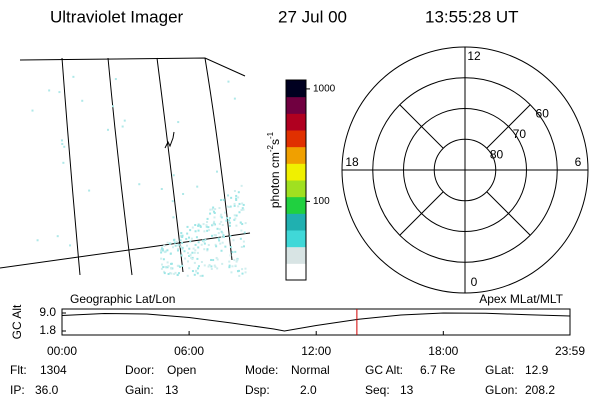 Image resolution: width=600 pixels, height=400 pixels. Describe the element at coordinates (310, 180) in the screenshot. I see `colorbar: 100 1000` at that location.